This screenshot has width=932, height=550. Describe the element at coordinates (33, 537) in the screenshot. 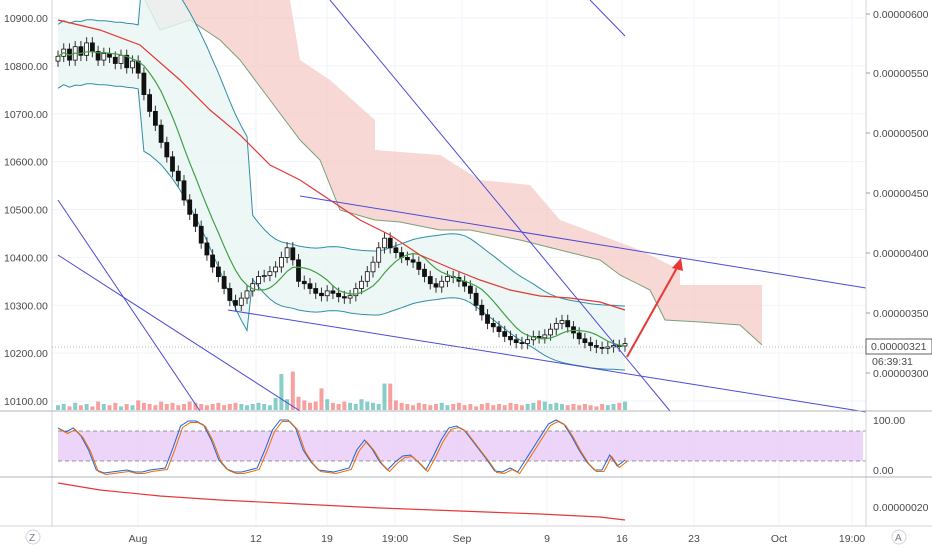

I see `timezone-button: Z` at that location.